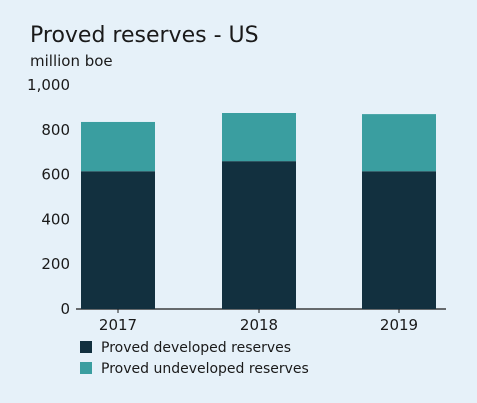  What do you see at coordinates (259, 137) in the screenshot?
I see `bar-segment-undeveloped-2018` at bounding box center [259, 137].